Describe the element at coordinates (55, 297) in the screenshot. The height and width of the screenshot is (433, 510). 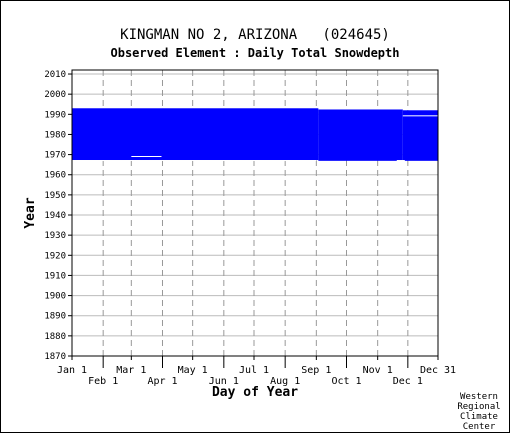
I see `y-tick-label: 1900` at that location.